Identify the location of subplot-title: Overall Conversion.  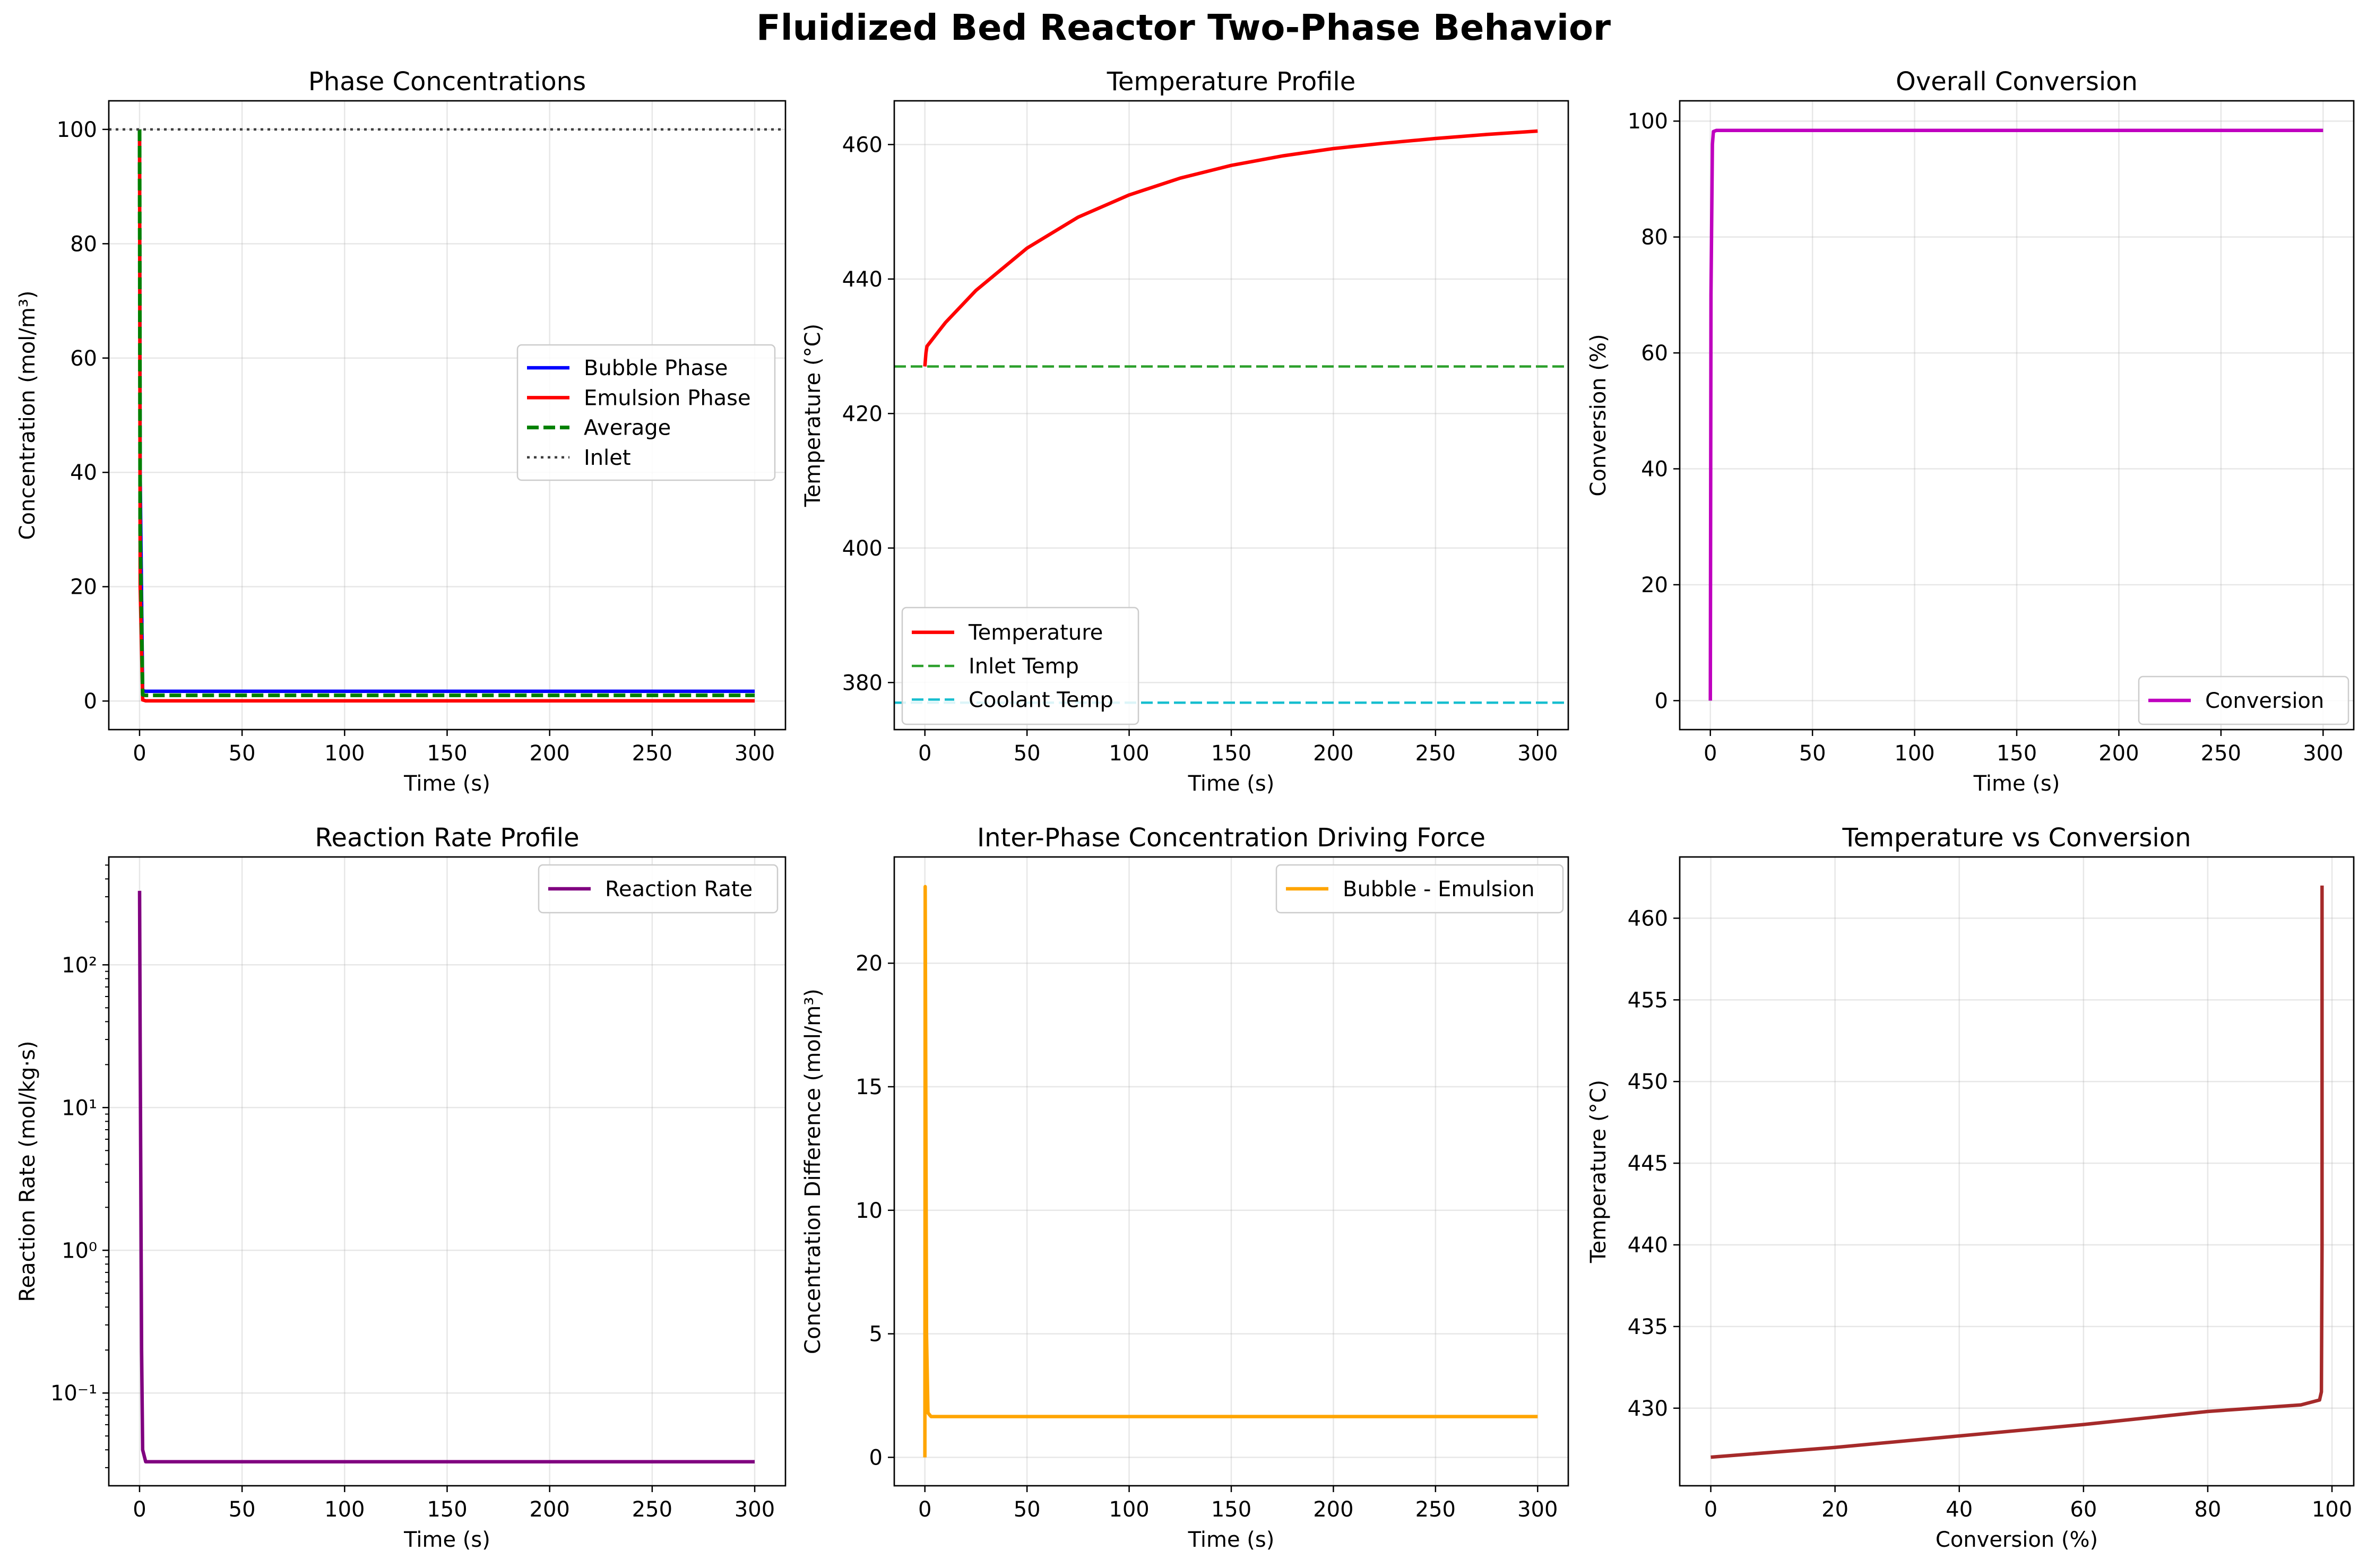
(2017, 82).